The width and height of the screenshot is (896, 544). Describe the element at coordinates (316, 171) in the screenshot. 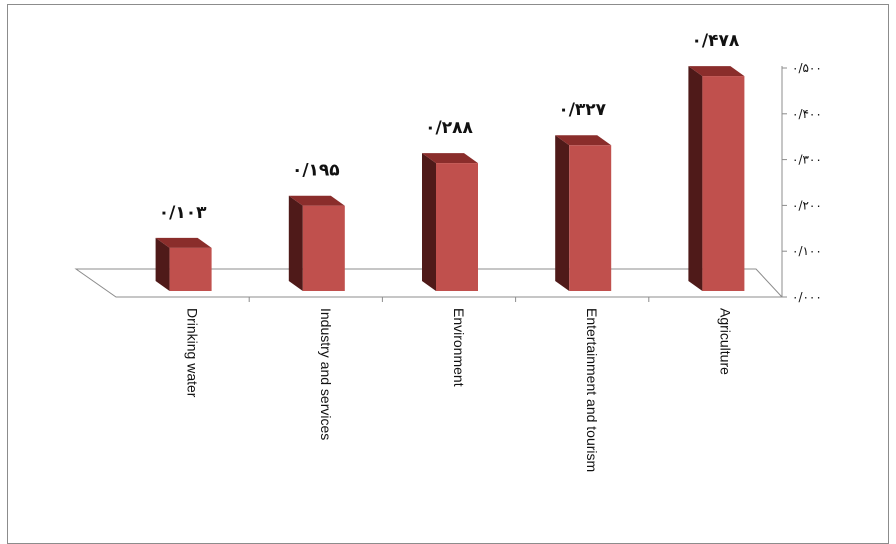

I see `data-label: ۰/۱۹۵` at that location.